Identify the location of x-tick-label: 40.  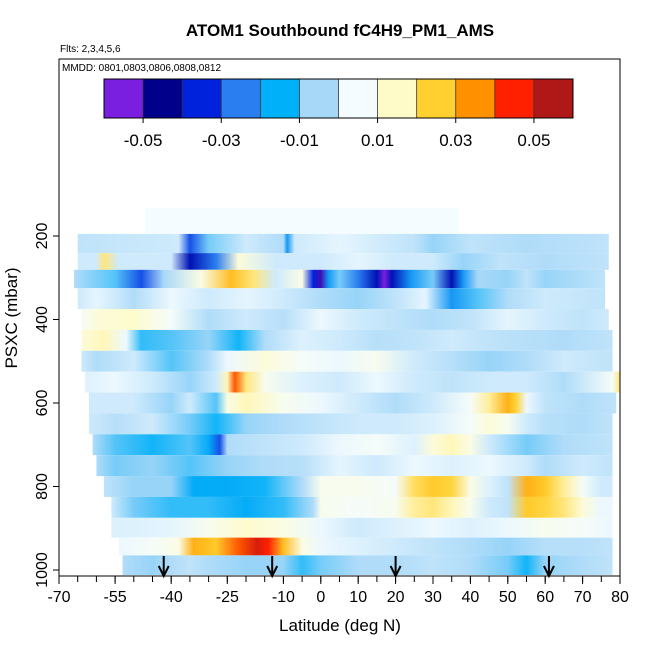
(471, 597).